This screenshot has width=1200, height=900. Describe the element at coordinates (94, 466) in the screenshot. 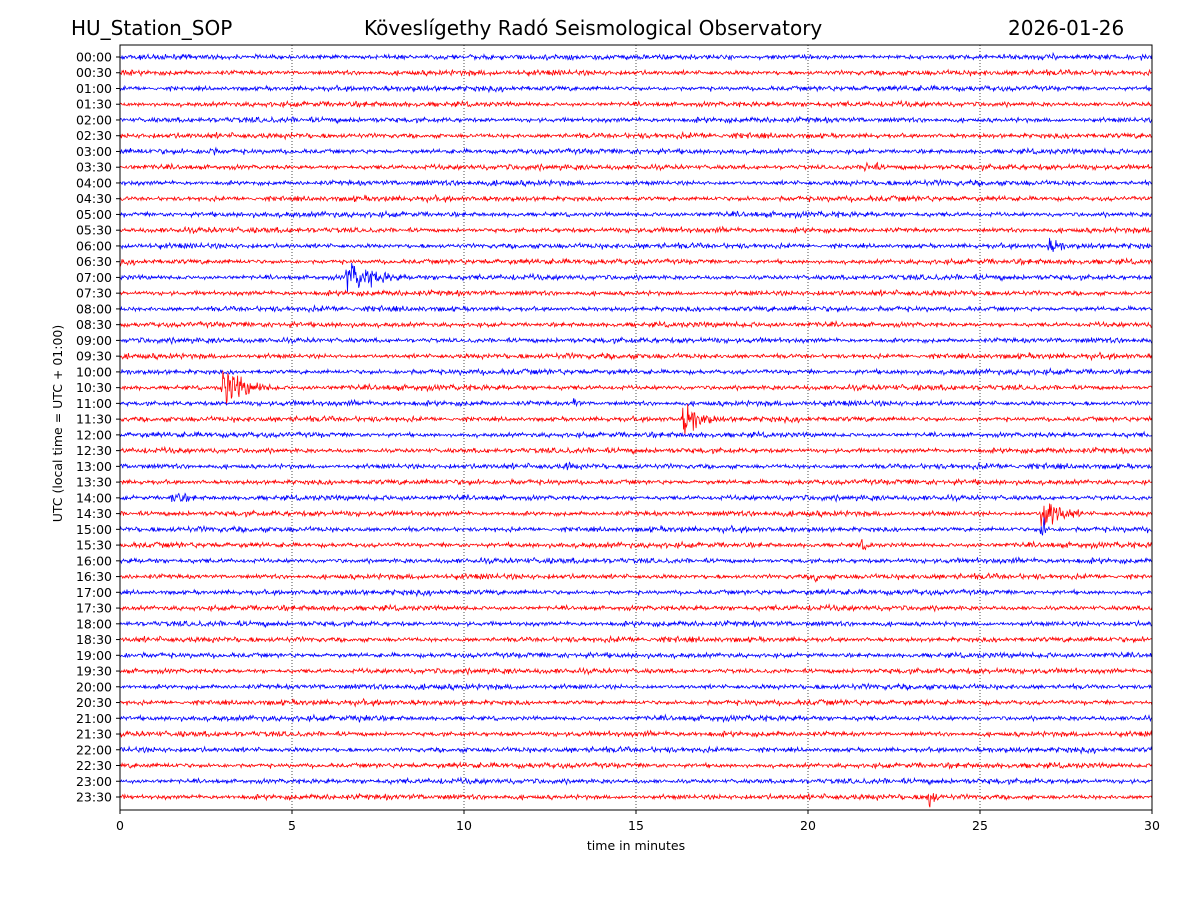

I see `y-tick-label: 13:00` at that location.